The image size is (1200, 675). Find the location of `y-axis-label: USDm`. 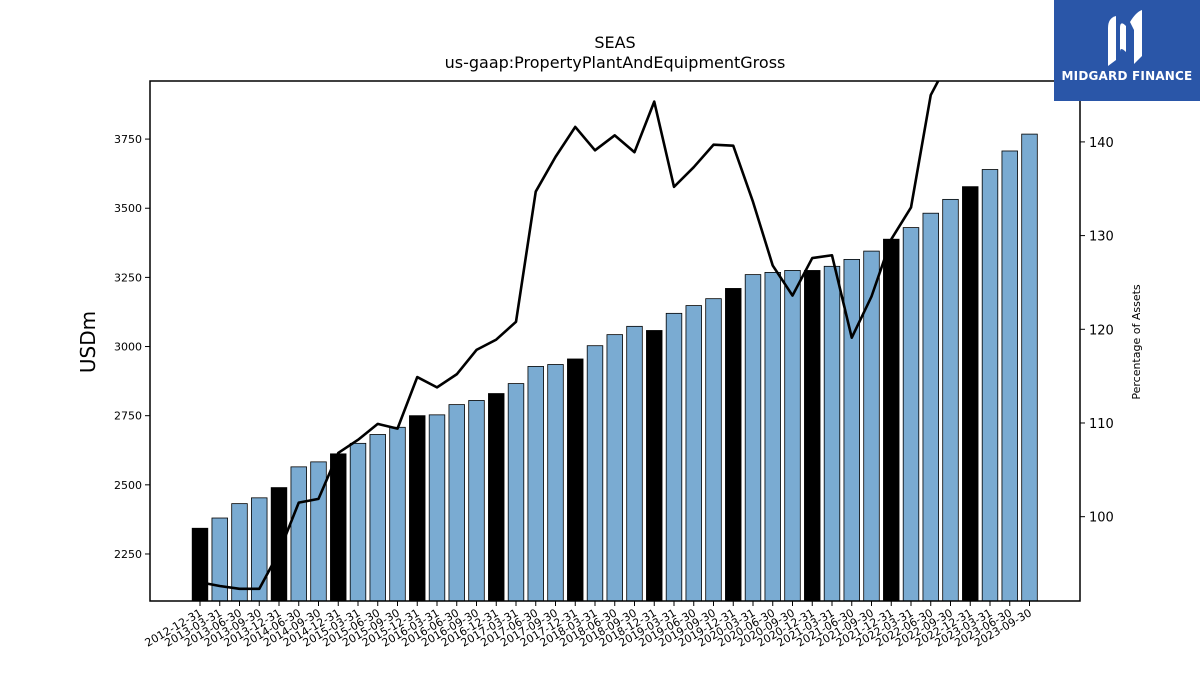

y-axis-label: USDm is located at coordinates (88, 342).